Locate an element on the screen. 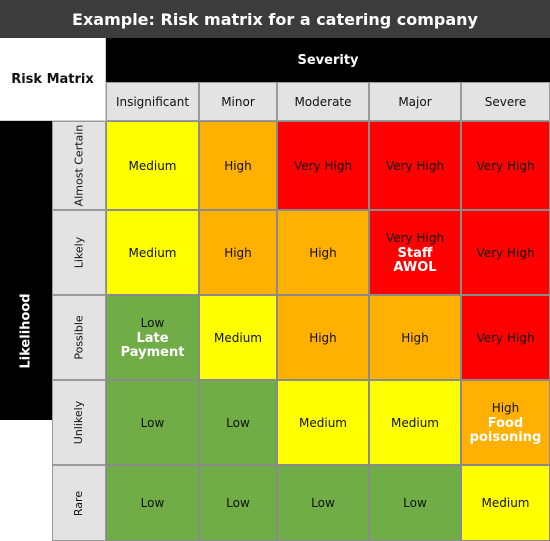 The width and height of the screenshot is (550, 541). risk-cell-unlikely-major: Medium is located at coordinates (415, 422).